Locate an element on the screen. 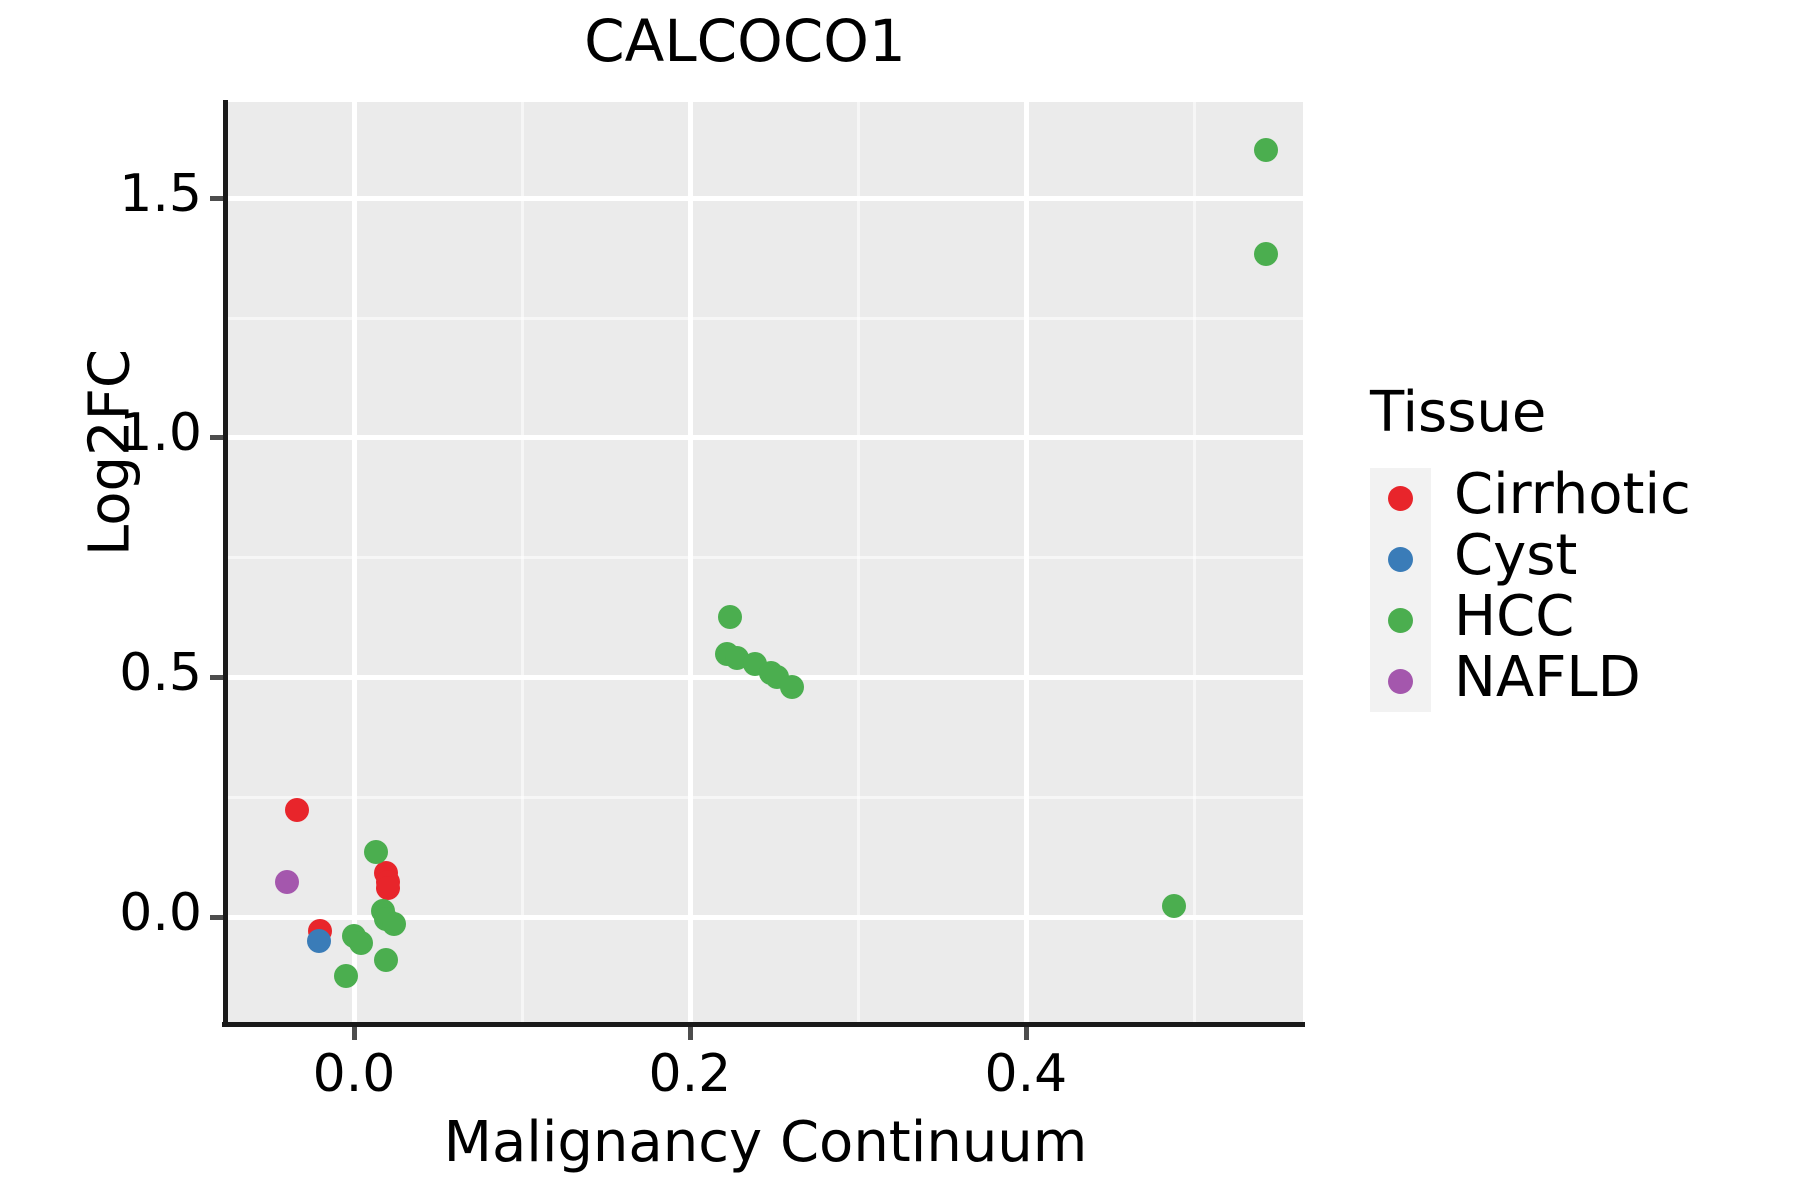 This screenshot has height=1200, width=1800. y-tick-label: 1.5 is located at coordinates (160, 193).